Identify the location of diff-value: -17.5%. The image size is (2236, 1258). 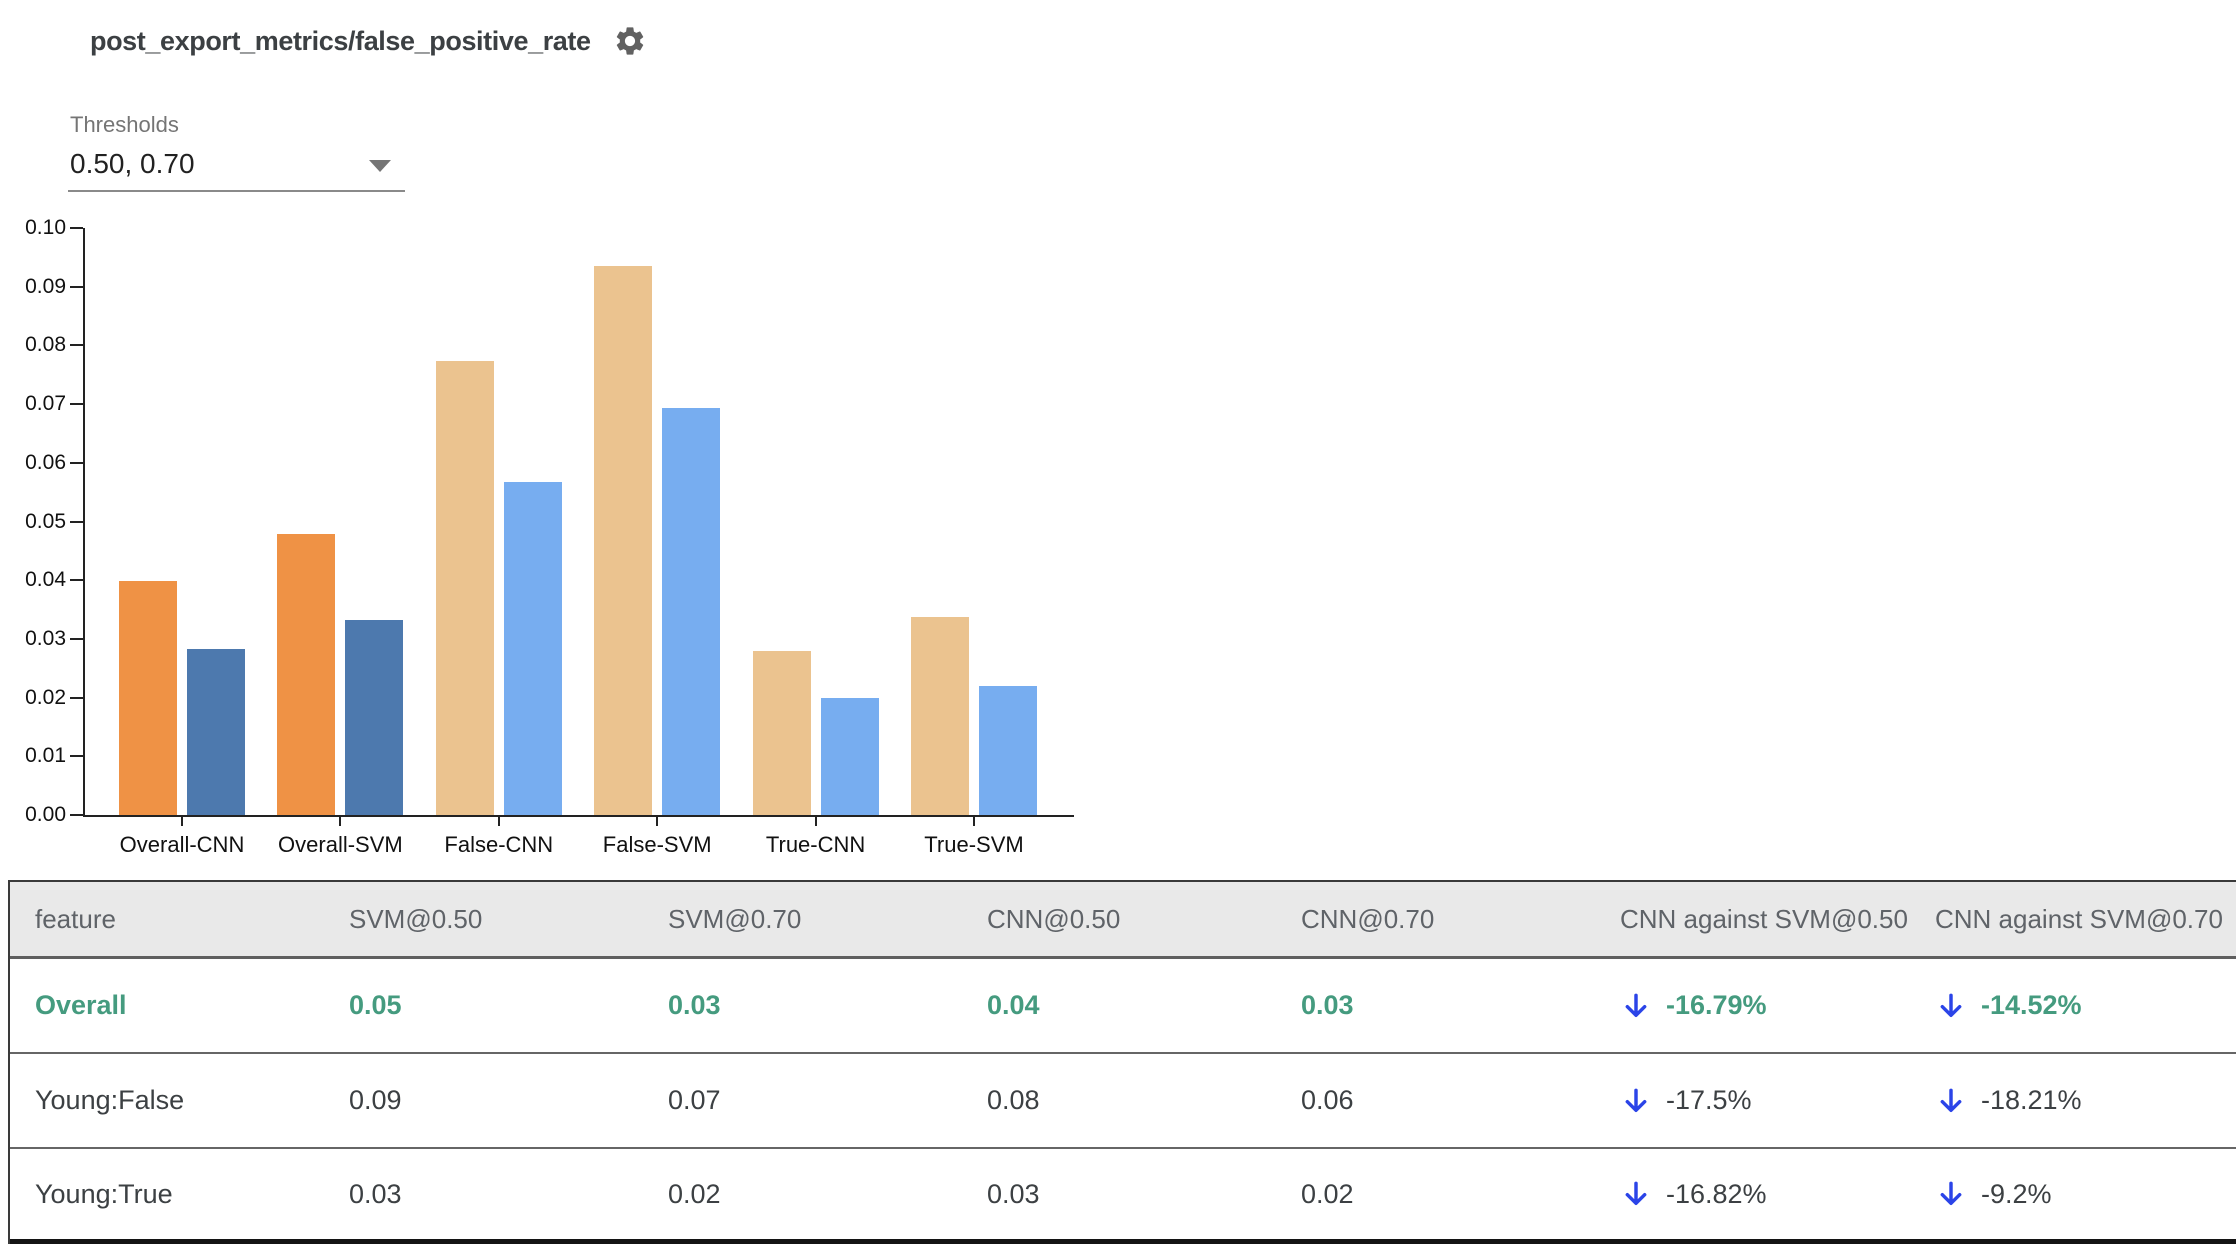
(1709, 1100).